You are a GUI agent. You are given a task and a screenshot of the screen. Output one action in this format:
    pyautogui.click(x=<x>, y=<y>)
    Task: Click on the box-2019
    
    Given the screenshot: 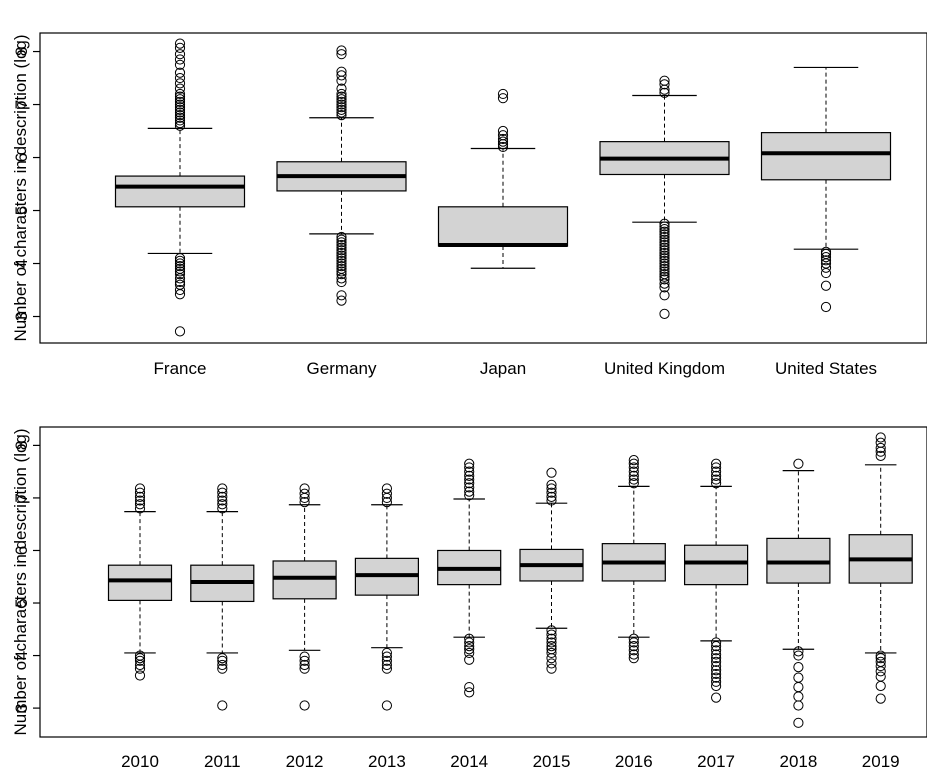 What is the action you would take?
    pyautogui.click(x=880, y=568)
    